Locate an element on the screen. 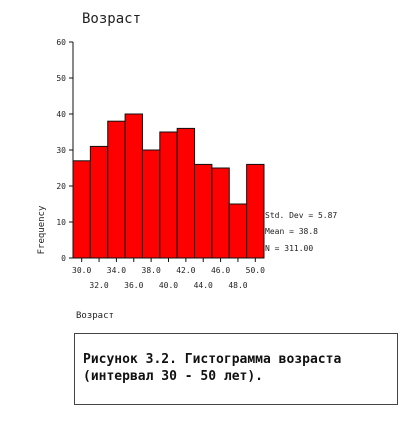  y-tick-label: 50 is located at coordinates (61, 78).